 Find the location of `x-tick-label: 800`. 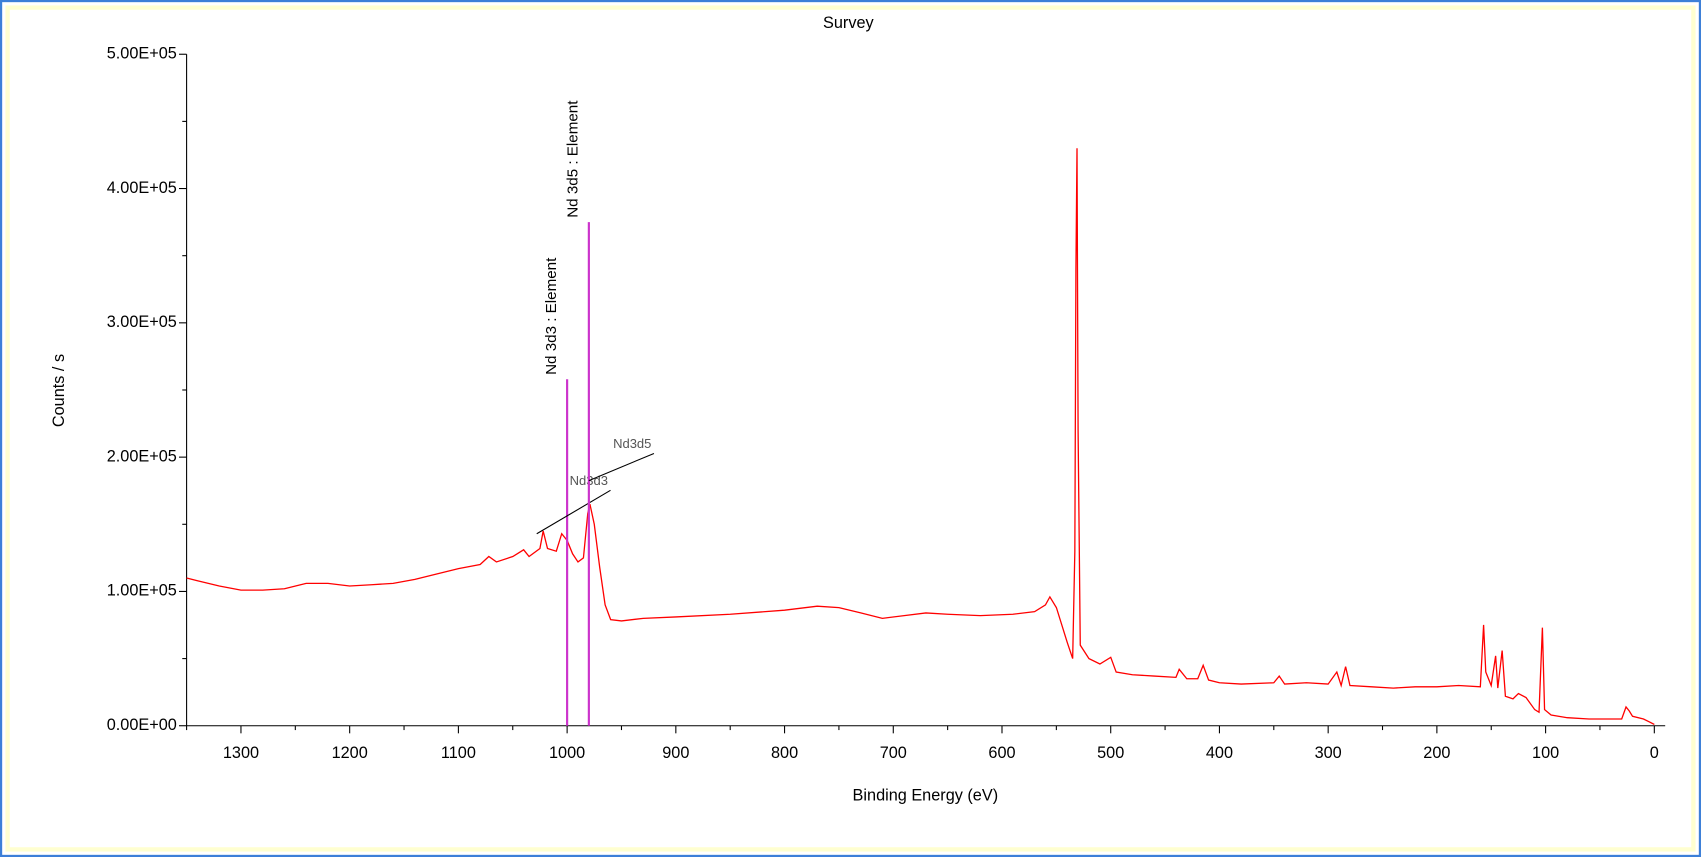

x-tick-label: 800 is located at coordinates (784, 753).